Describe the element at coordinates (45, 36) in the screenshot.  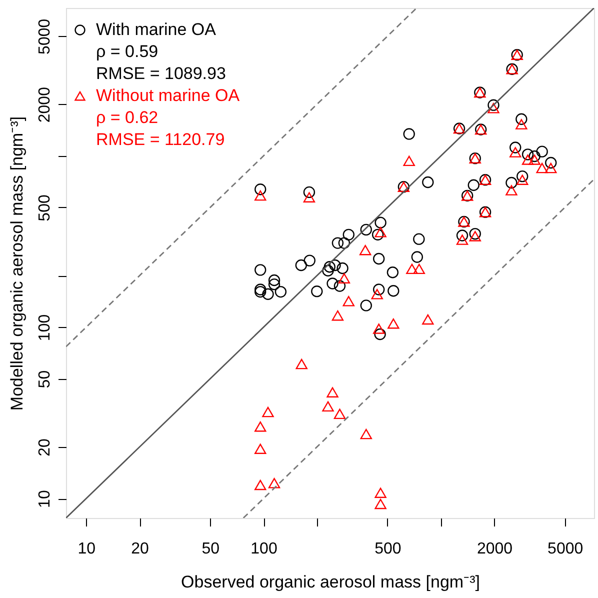
I see `y-tick-label: 5000` at that location.